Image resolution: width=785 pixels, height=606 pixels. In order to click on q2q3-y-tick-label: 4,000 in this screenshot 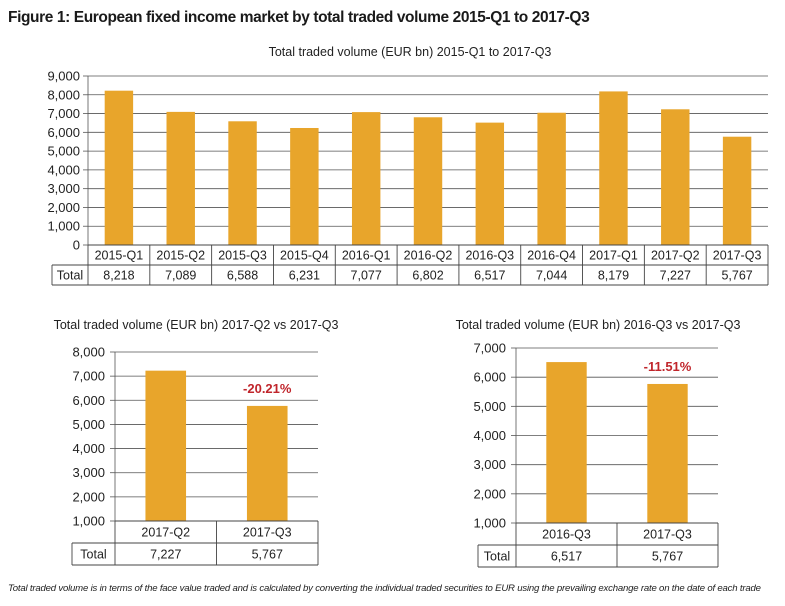, I will do `click(88, 448)`.